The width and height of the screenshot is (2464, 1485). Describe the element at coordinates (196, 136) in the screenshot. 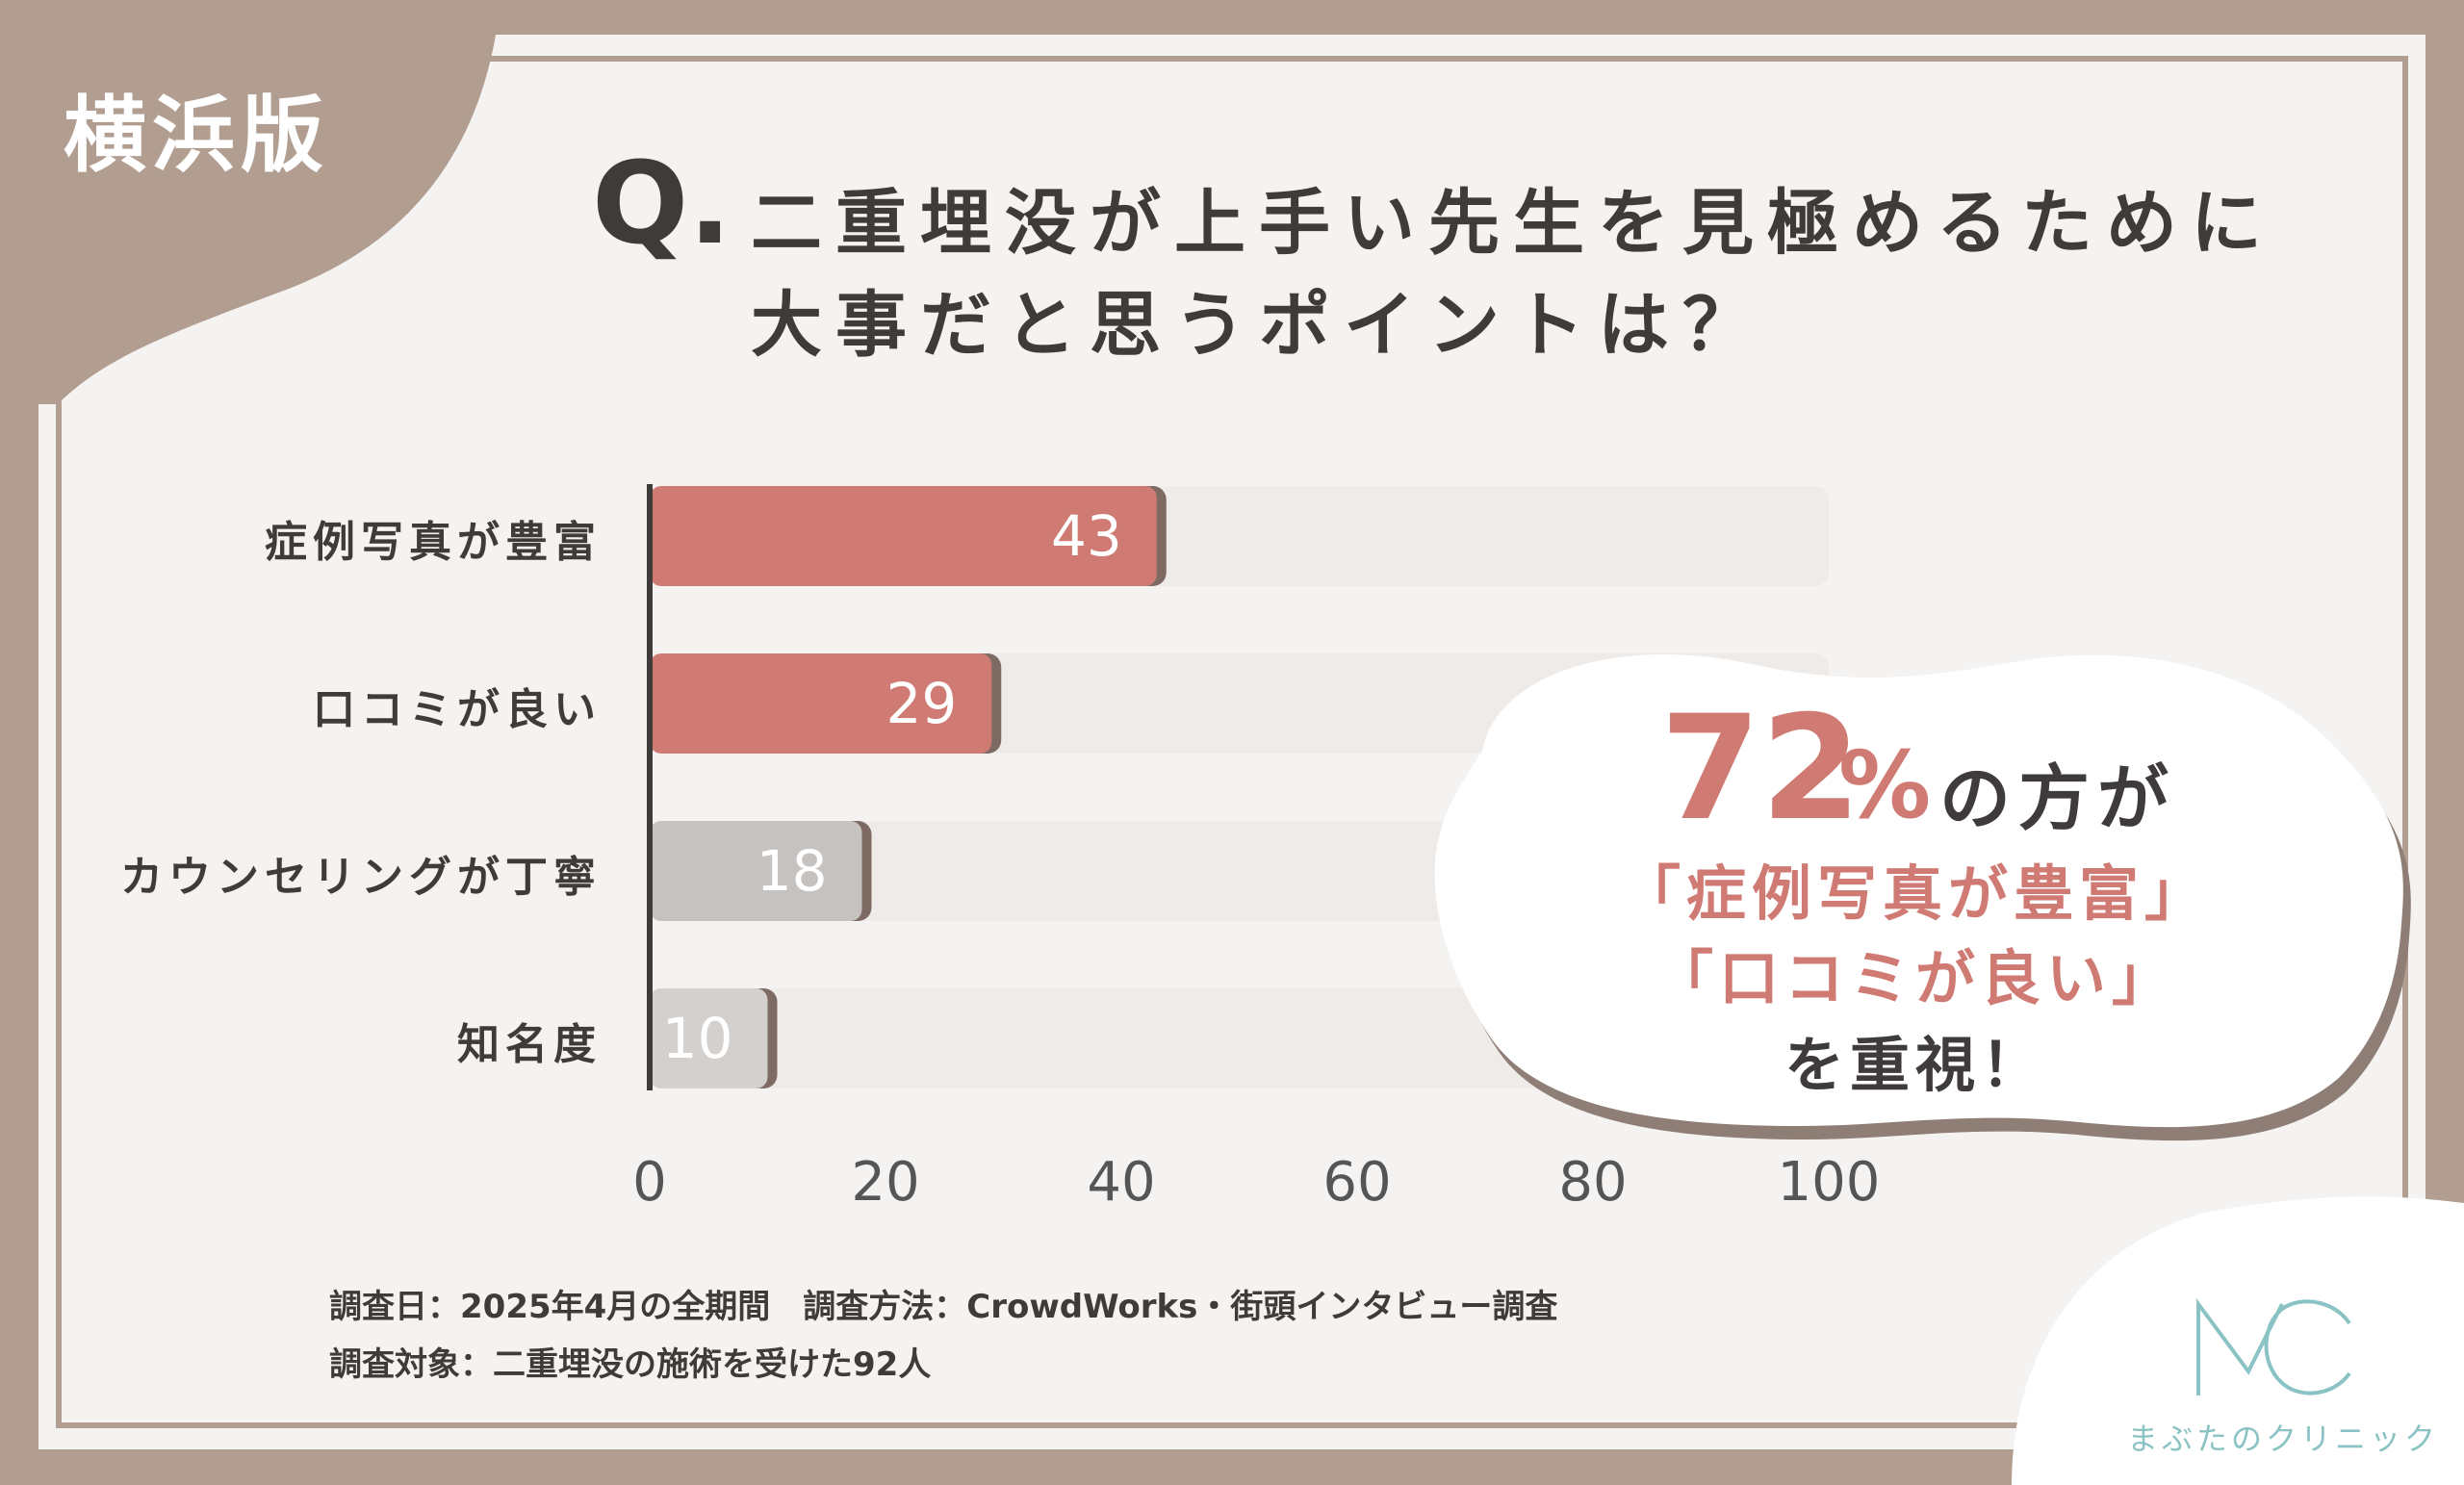

I see `edition-label: 横浜版` at that location.